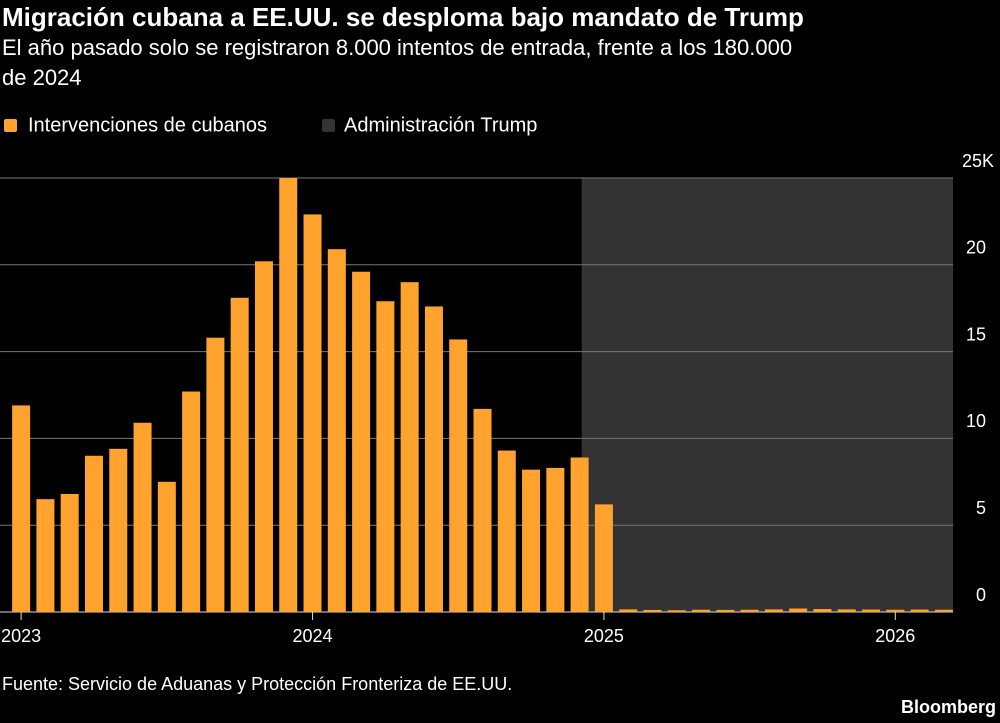  I want to click on x-tick-label: 2026, so click(895, 636).